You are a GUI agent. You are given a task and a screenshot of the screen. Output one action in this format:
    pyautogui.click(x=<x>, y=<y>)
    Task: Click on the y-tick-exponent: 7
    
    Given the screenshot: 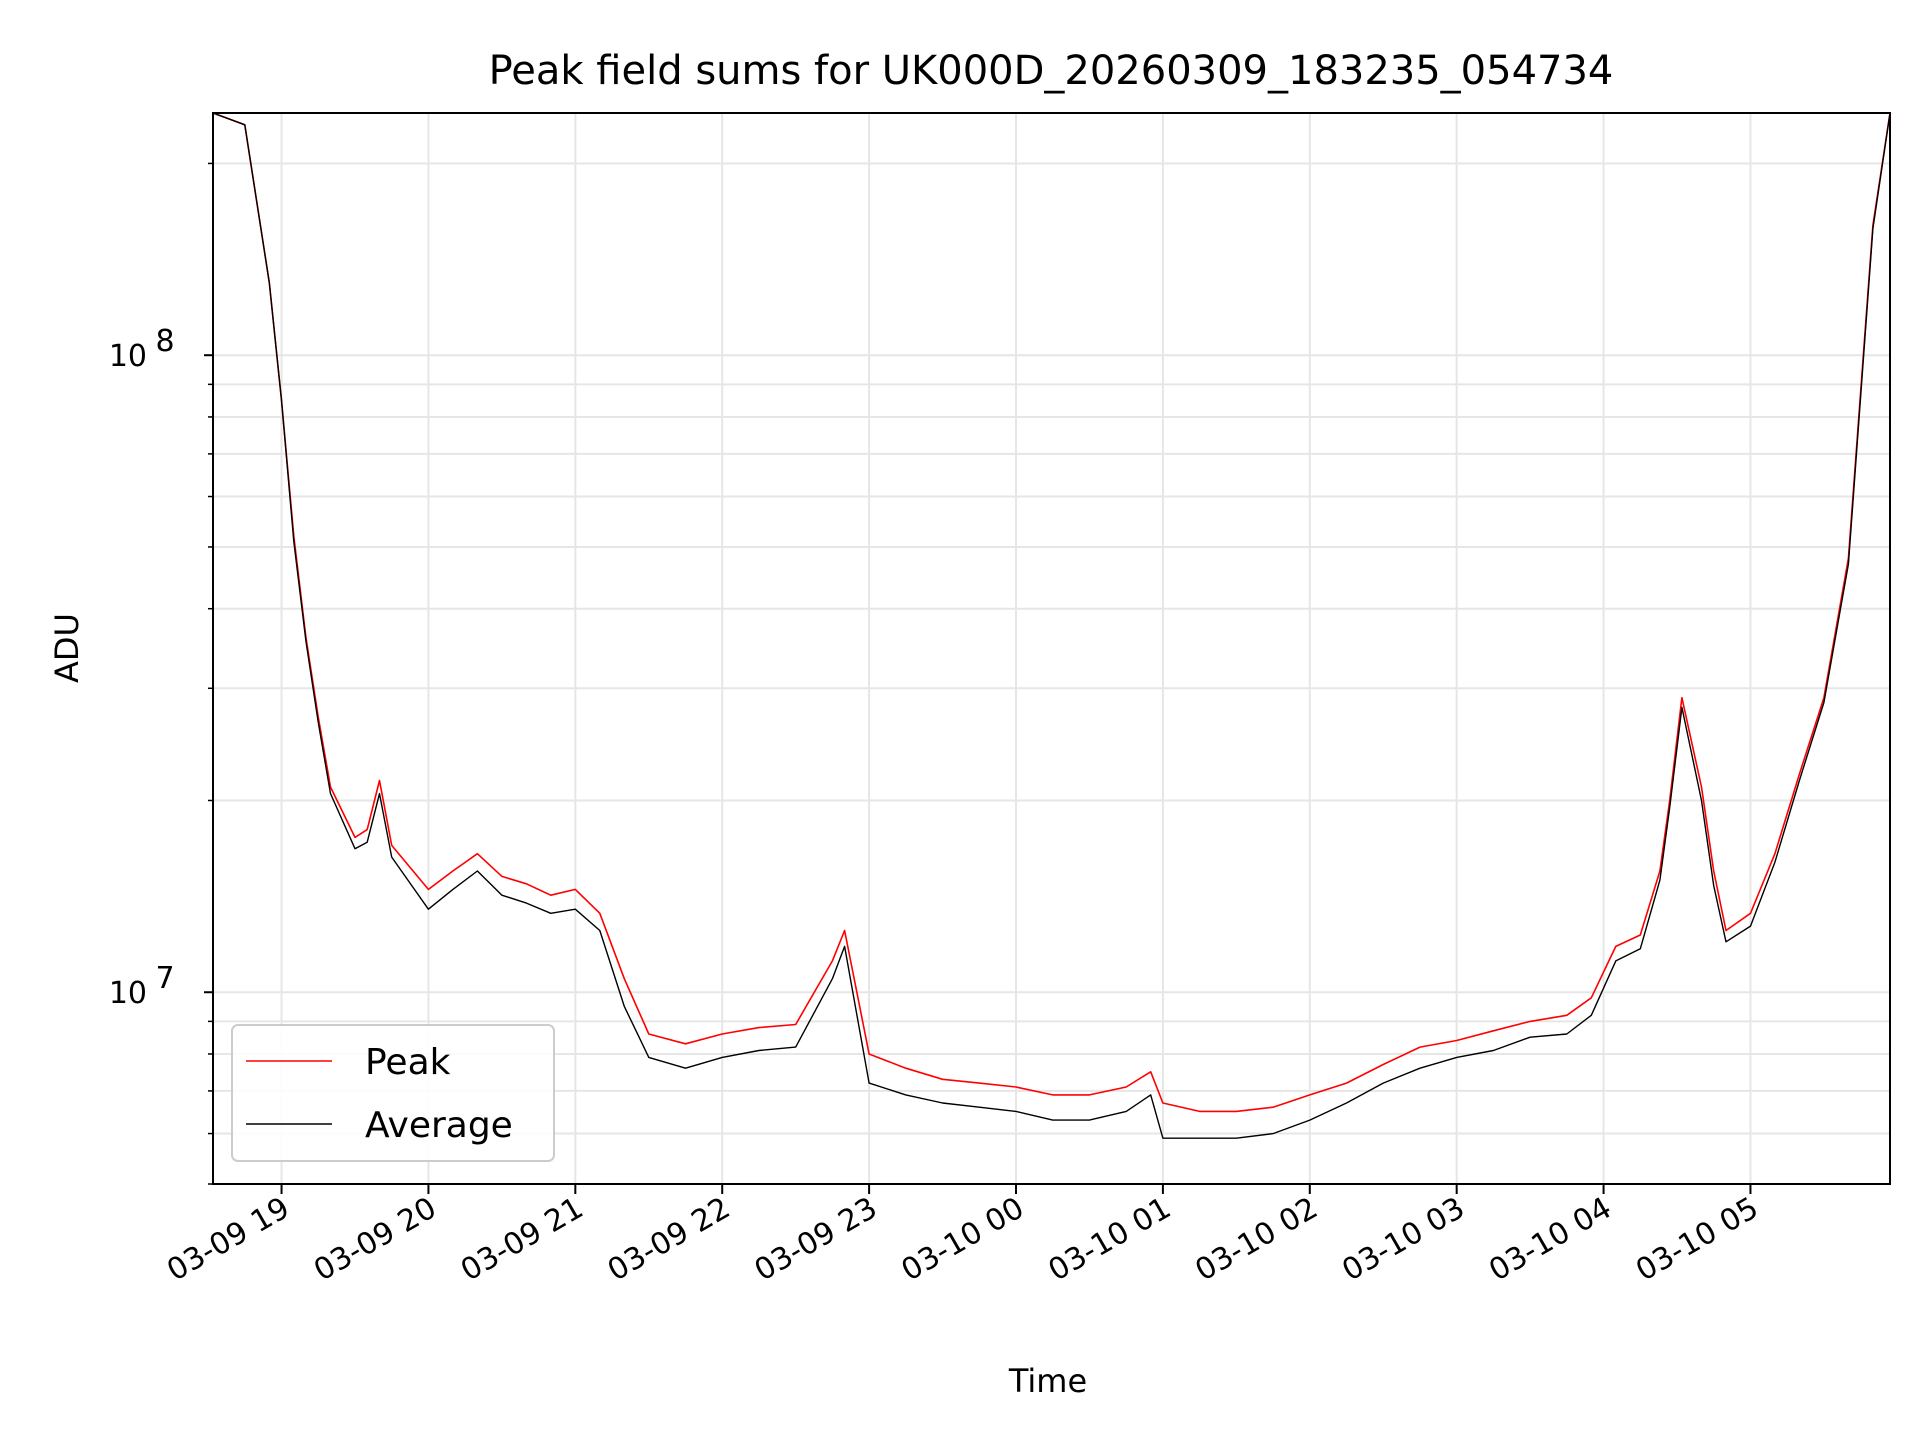 What is the action you would take?
    pyautogui.click(x=164, y=978)
    